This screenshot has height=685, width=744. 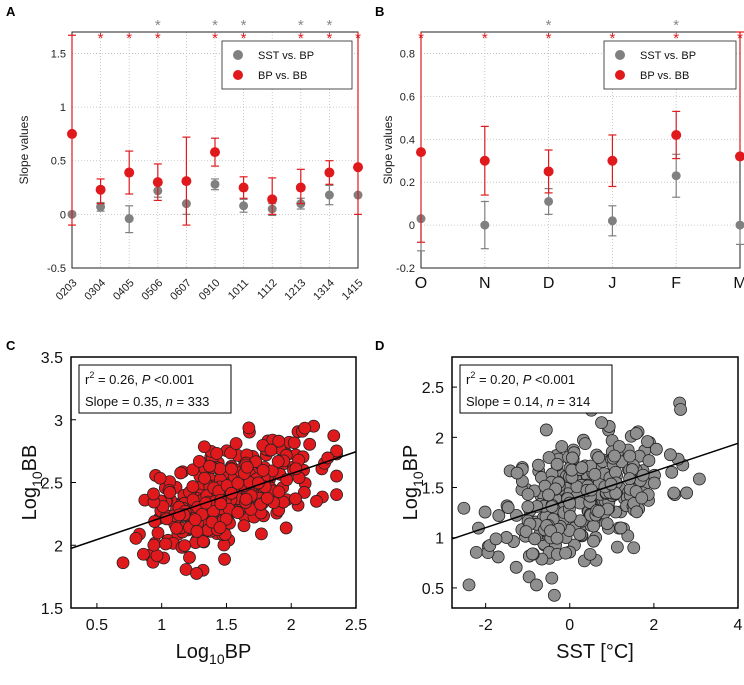 I want to click on y-tick-label: 0.5, so click(x=58, y=162).